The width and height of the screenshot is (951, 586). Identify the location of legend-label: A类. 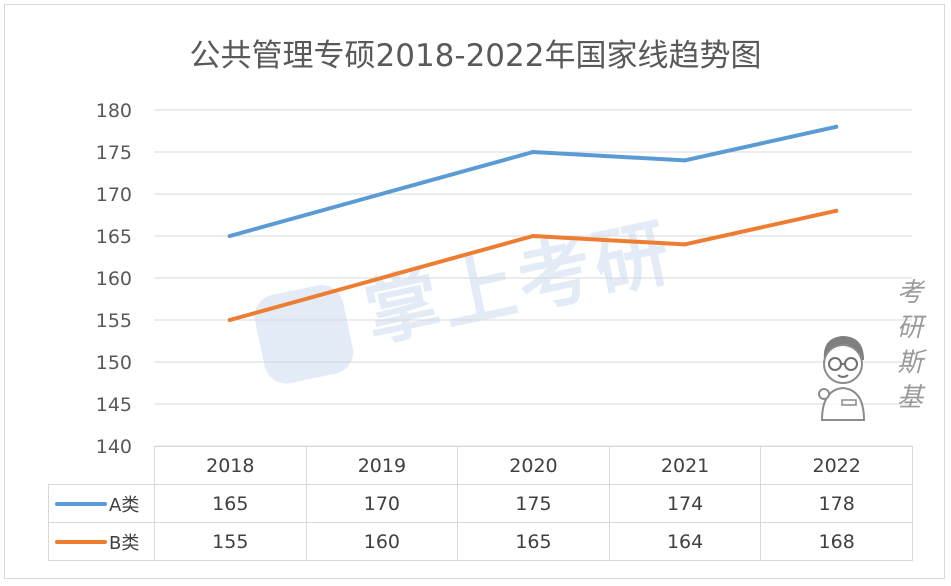
(124, 505).